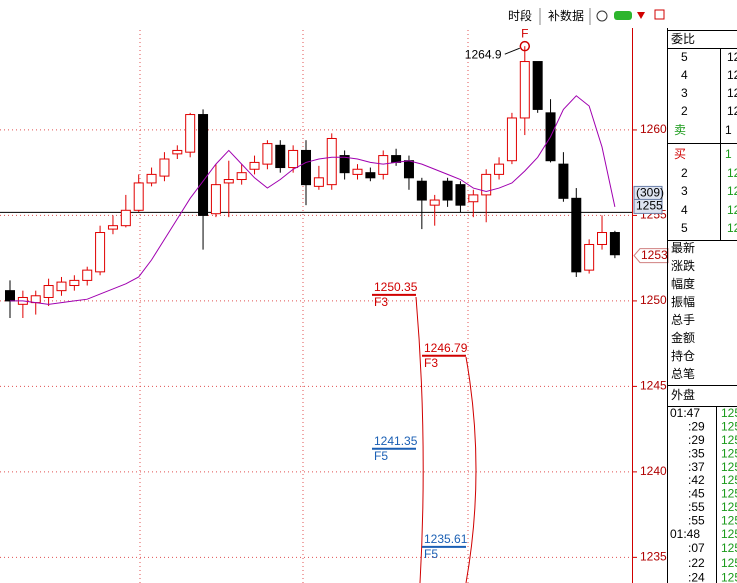  I want to click on trade-time: :07, so click(696, 548).